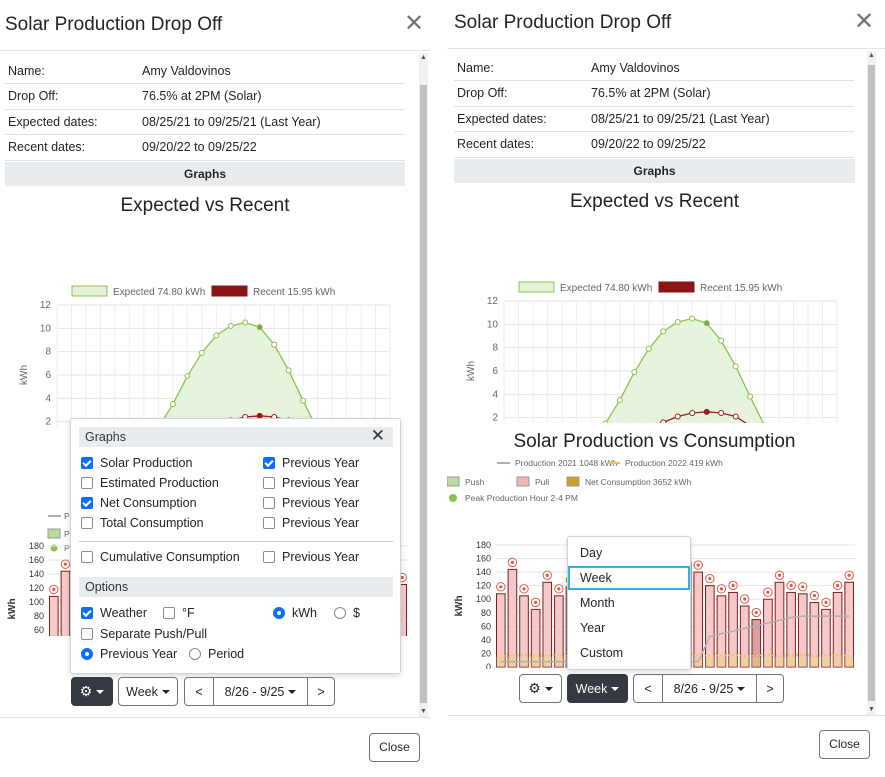 Image resolution: width=885 pixels, height=777 pixels. I want to click on info-value: 76.5% at 2PM (Solar), so click(272, 96).